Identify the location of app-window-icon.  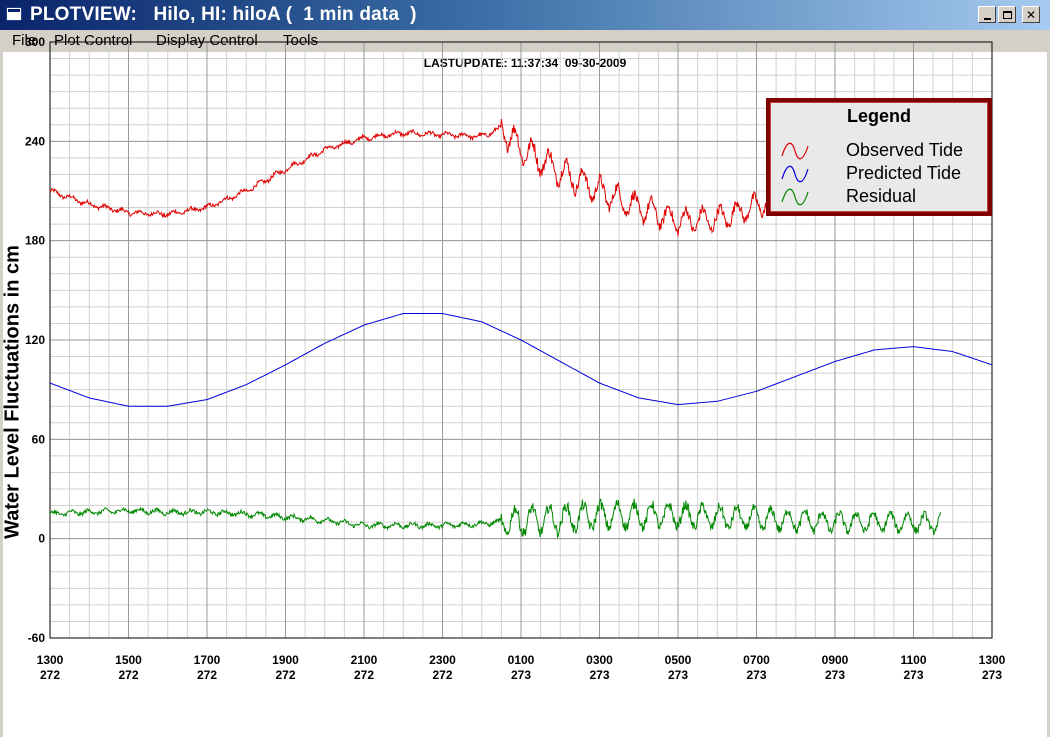
(14, 14).